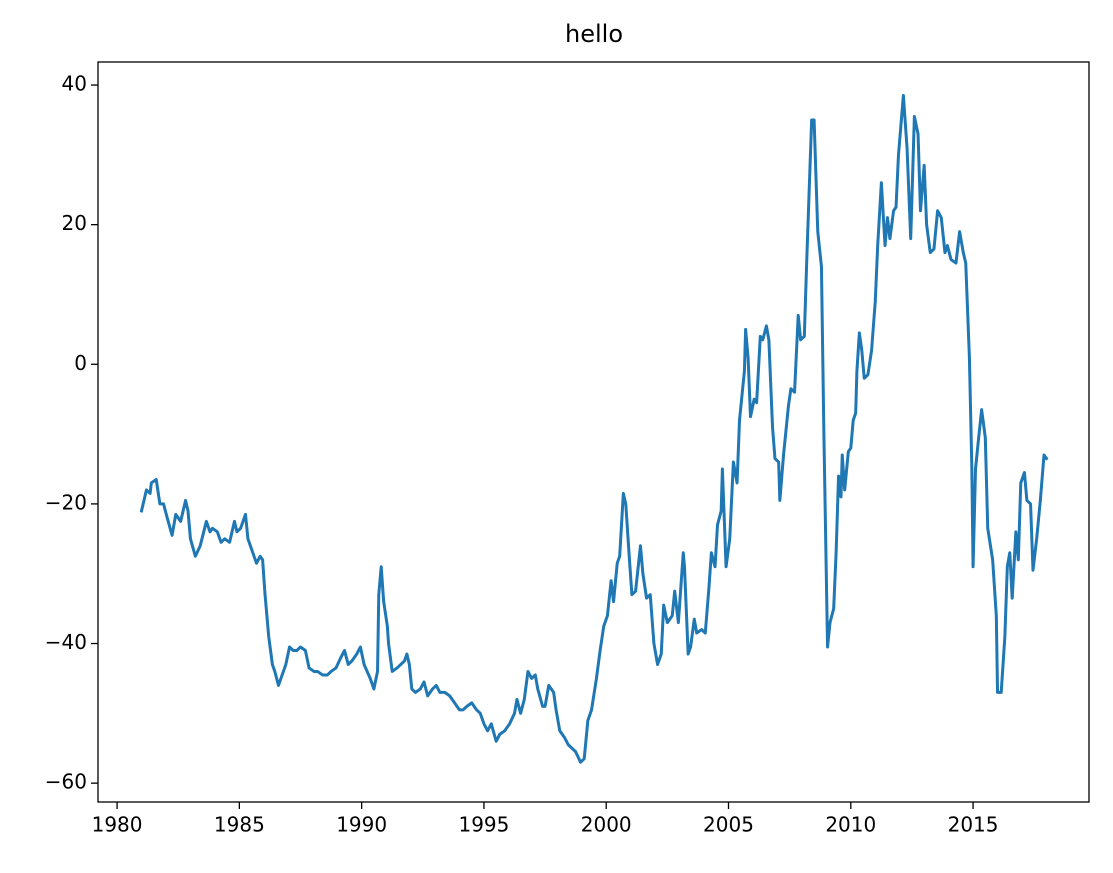 This screenshot has height=873, width=1113. I want to click on y-tick-label: −20, so click(66, 502).